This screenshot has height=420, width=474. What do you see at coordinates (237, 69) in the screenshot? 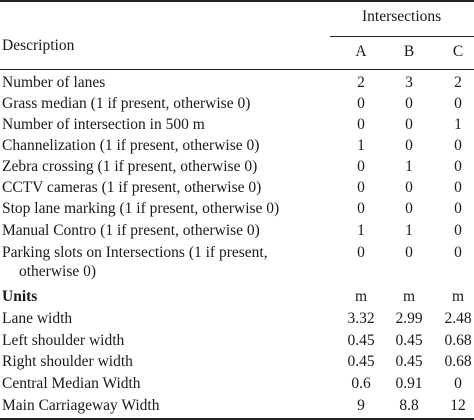
I see `header-bottom-rule` at bounding box center [237, 69].